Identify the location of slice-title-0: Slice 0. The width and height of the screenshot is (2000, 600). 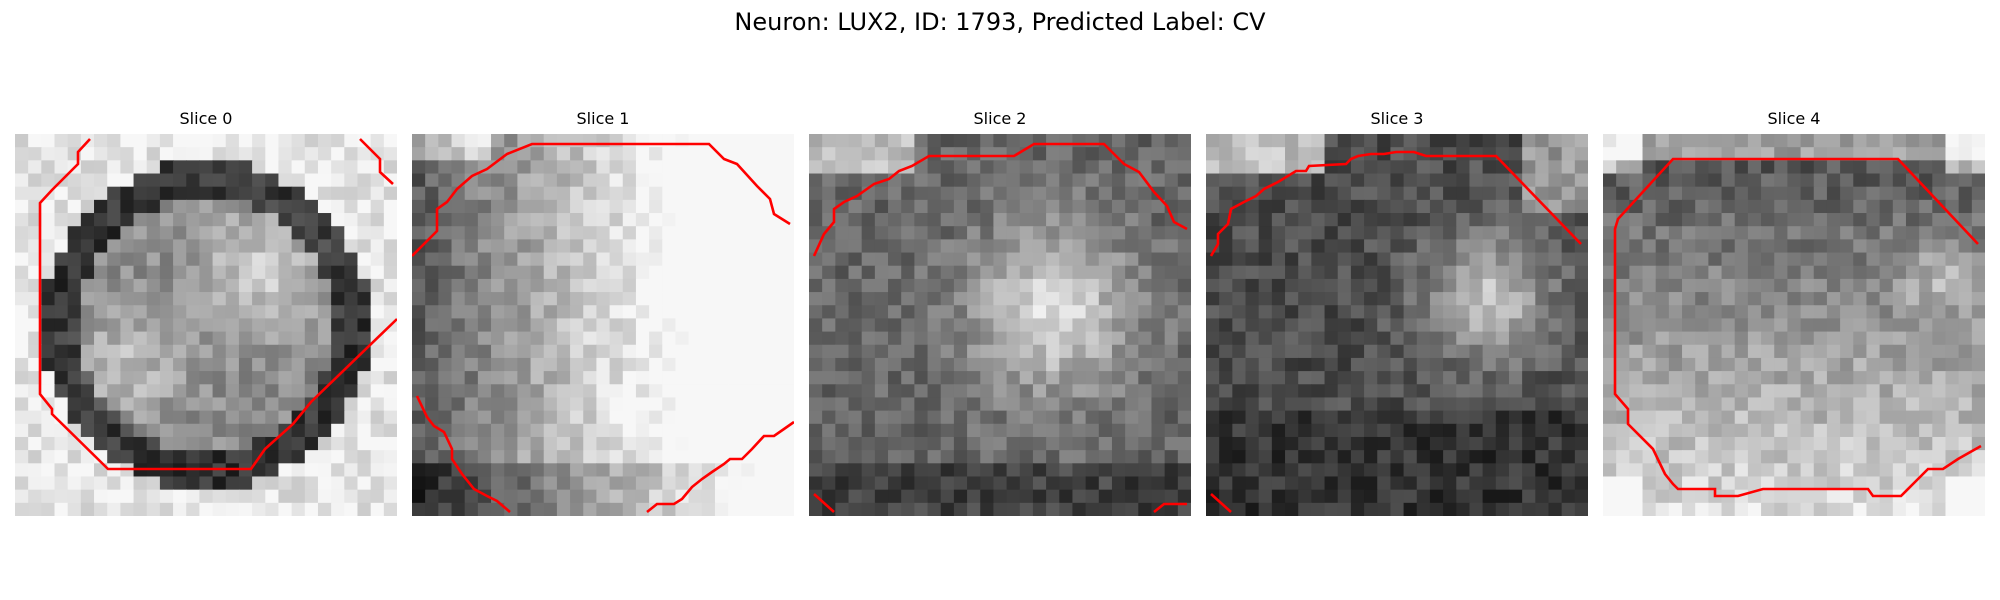
(206, 118).